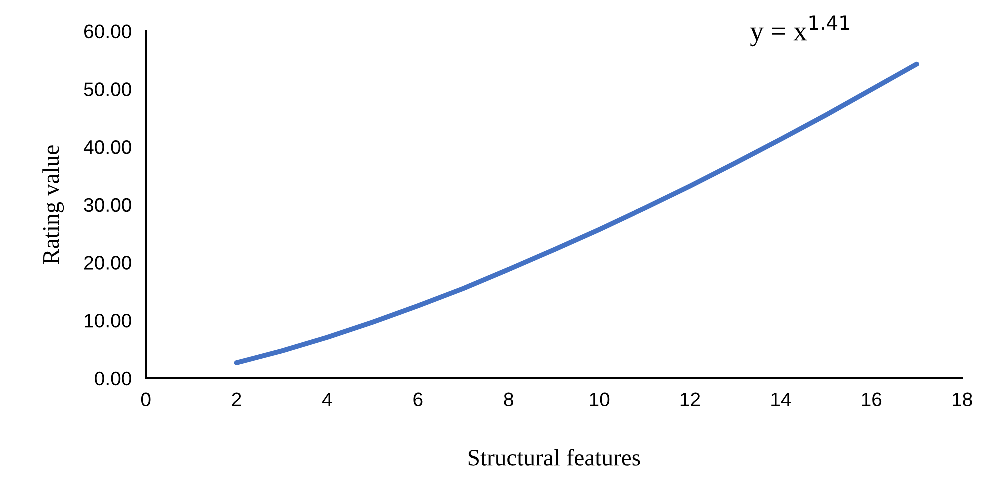 This screenshot has height=482, width=987. Describe the element at coordinates (782, 399) in the screenshot. I see `x-tick-label: 14` at that location.